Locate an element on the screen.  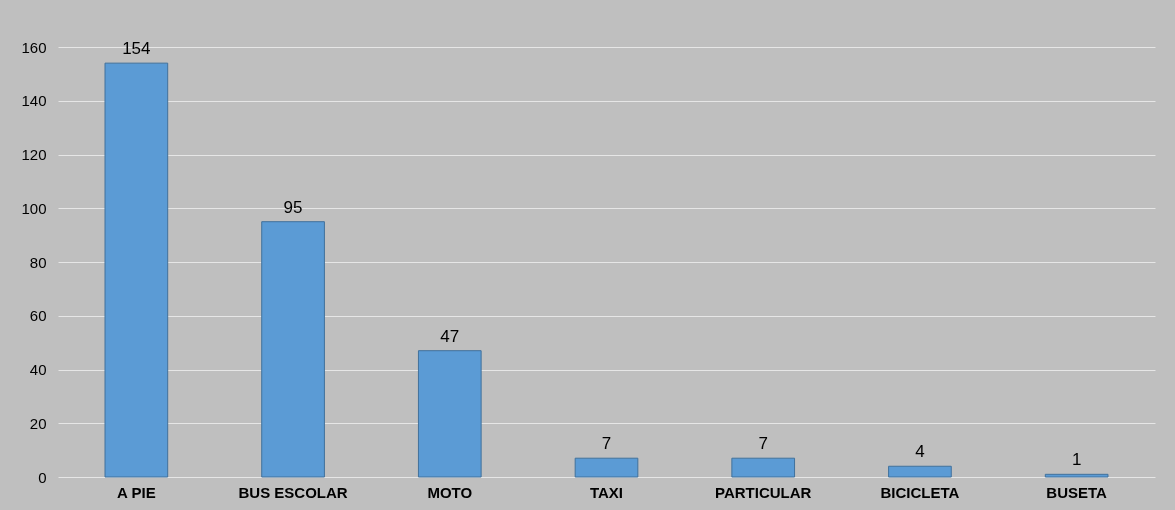
y-tick-label: 140 is located at coordinates (34, 101).